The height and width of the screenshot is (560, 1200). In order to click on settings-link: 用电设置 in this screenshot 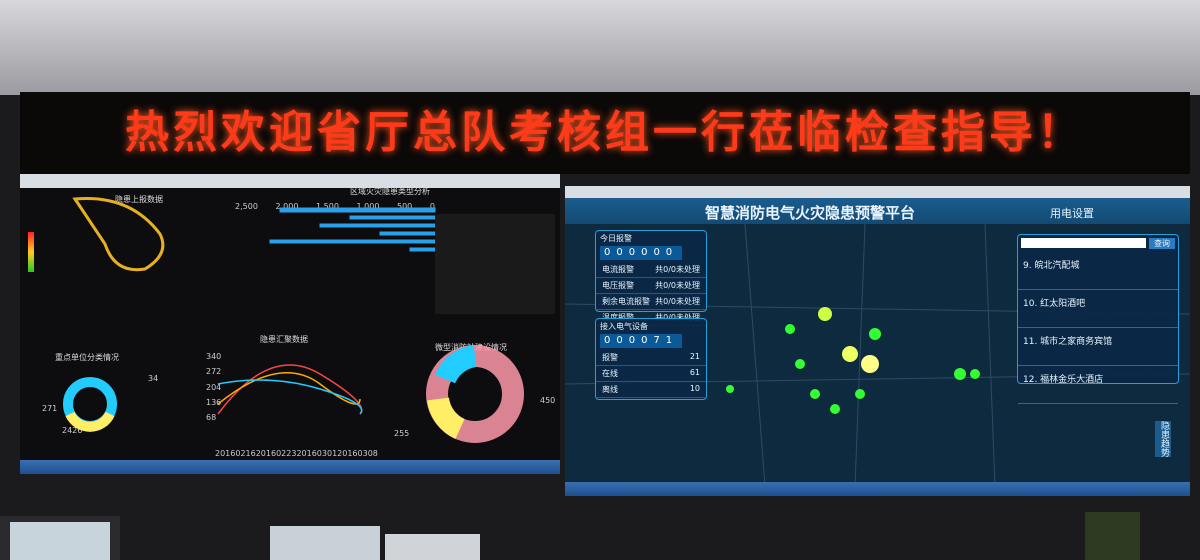, I will do `click(1072, 213)`.